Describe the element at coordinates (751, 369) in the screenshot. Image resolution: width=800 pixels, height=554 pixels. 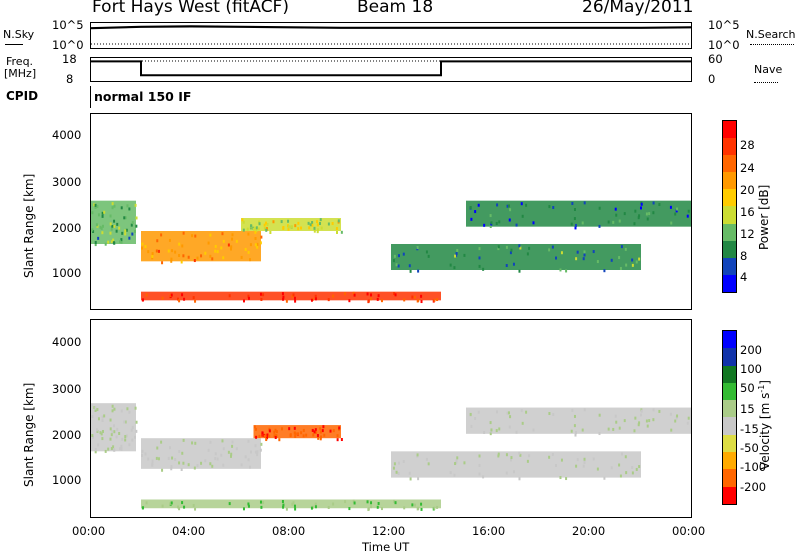
I see `velocity-cbtick-100: 100` at that location.